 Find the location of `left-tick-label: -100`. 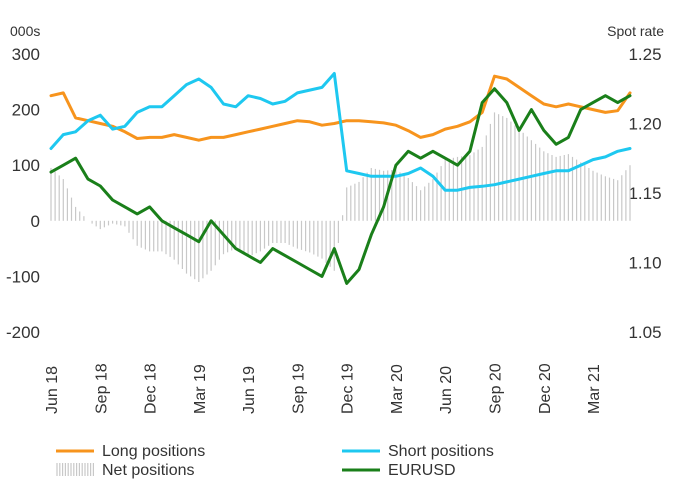

left-tick-label: -100 is located at coordinates (23, 276).